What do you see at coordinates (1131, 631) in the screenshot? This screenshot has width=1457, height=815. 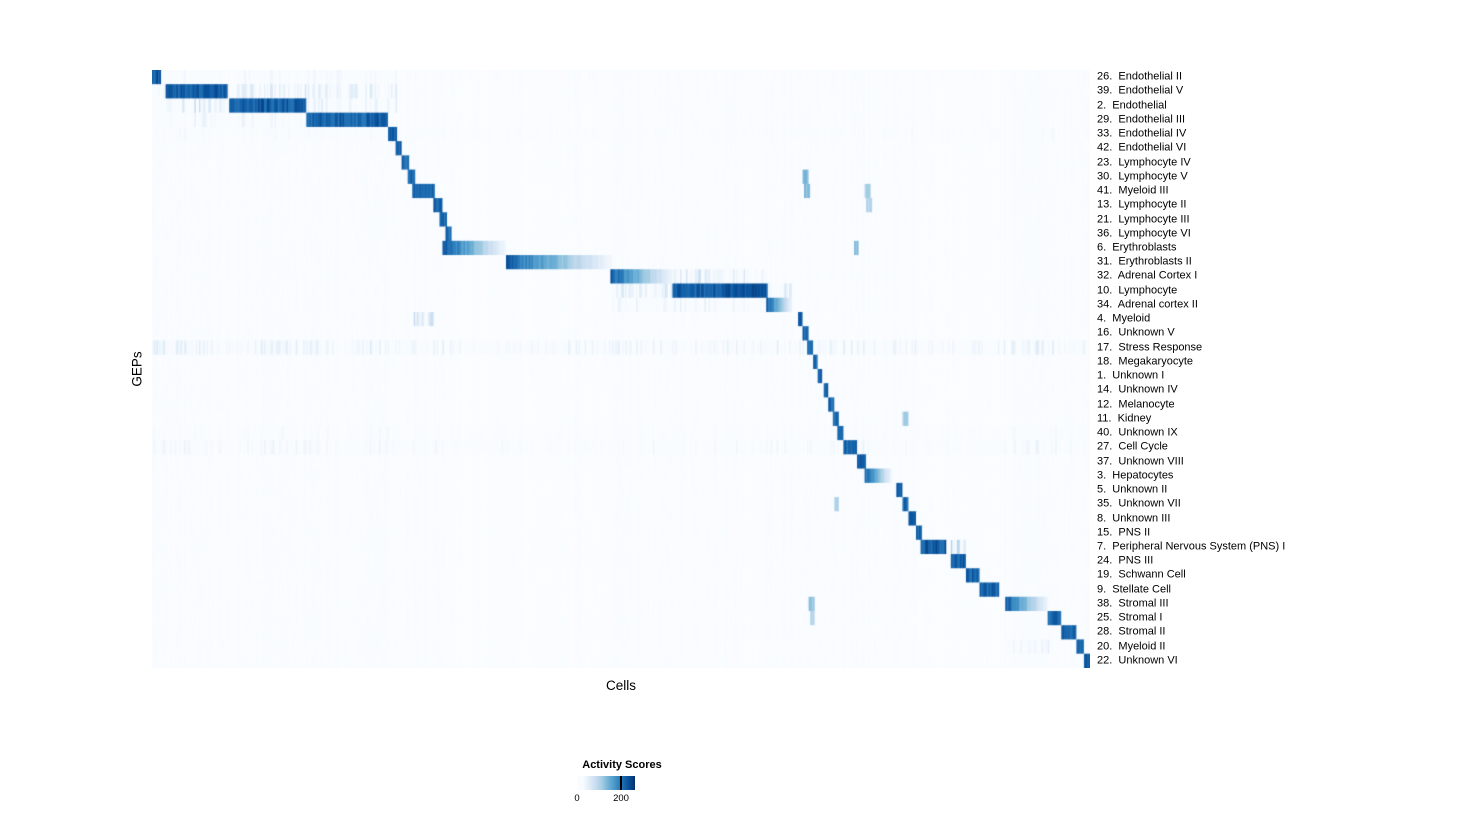 I see `row-label: 28. Stromal II` at bounding box center [1131, 631].